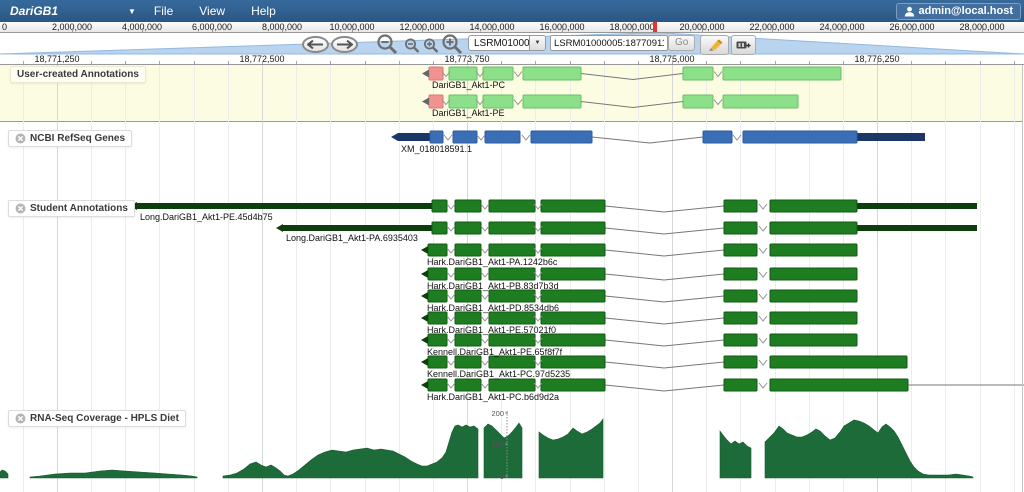  Describe the element at coordinates (452, 47) in the screenshot. I see `zoom-in-large-button` at that location.